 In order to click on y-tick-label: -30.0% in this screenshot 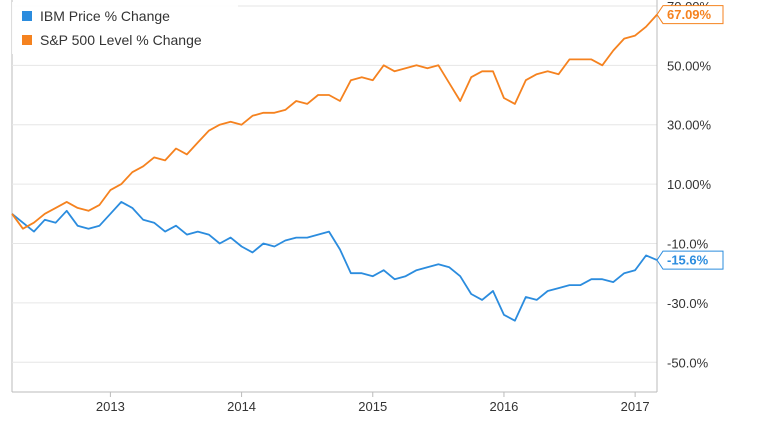, I will do `click(688, 303)`.